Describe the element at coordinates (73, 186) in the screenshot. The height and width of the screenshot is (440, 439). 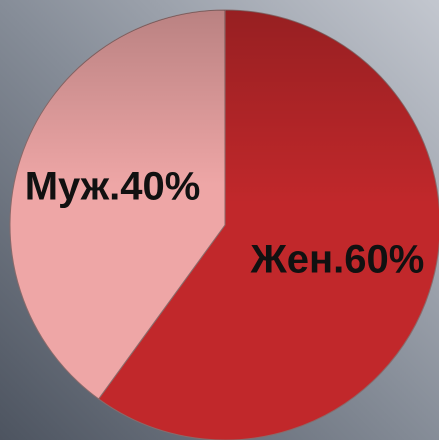
I see `slice-category: Муж.` at that location.